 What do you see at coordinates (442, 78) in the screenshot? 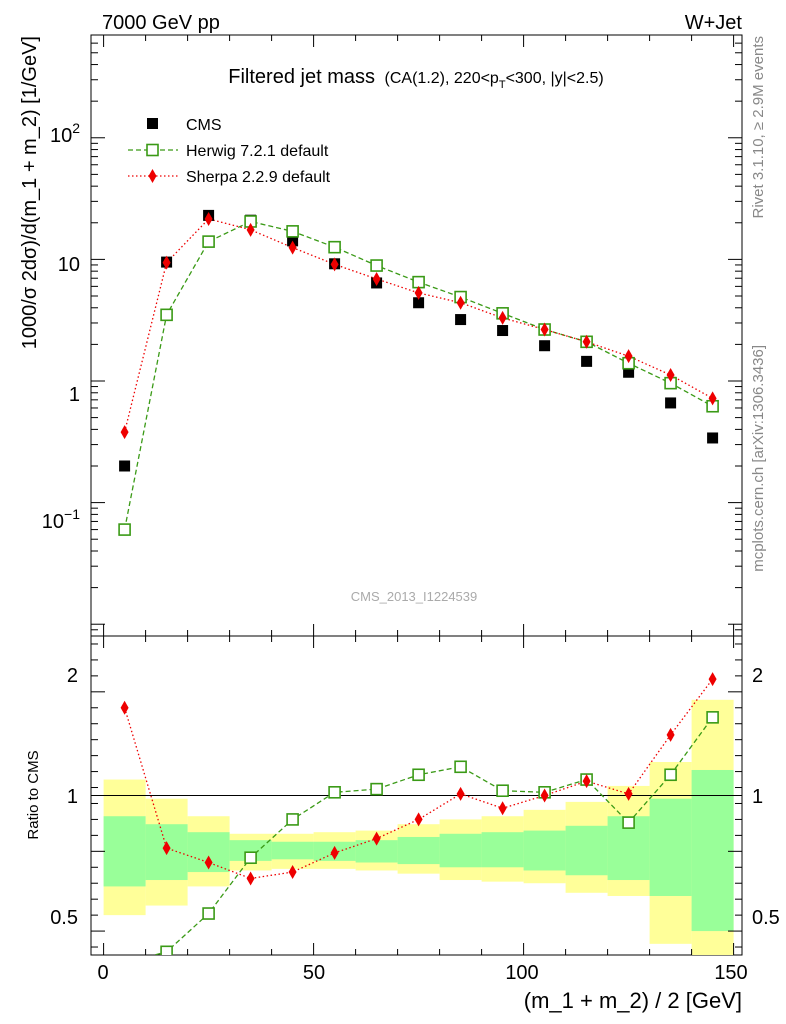
I see `chart-title-detail: (CA(1.2), 220<p` at bounding box center [442, 78].